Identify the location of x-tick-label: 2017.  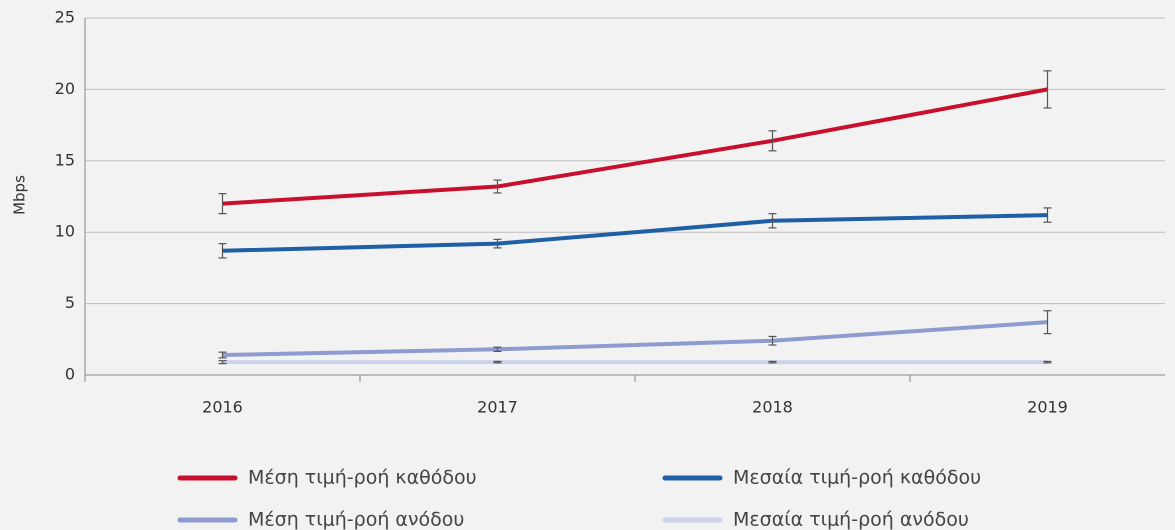
(497, 407).